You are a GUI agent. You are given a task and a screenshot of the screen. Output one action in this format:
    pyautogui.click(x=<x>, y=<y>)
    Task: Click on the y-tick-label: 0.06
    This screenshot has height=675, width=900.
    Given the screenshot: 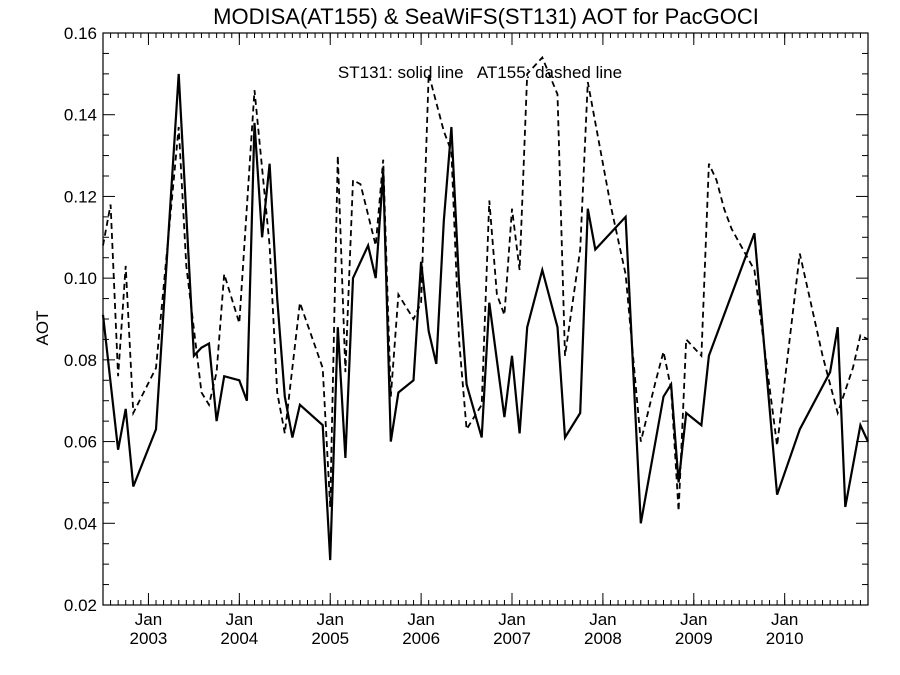 What is the action you would take?
    pyautogui.click(x=80, y=442)
    